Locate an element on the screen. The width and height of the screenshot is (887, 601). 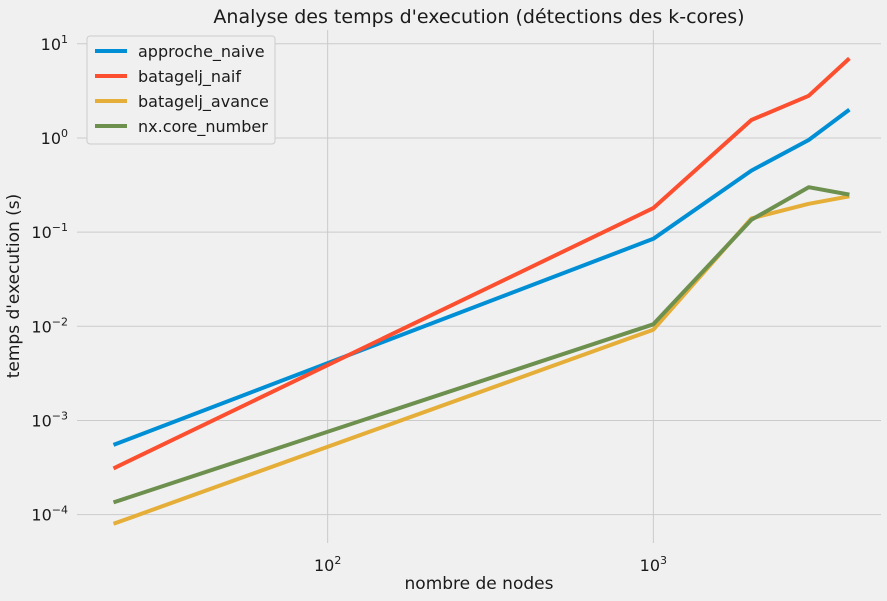
x-tick-label: 10³ is located at coordinates (653, 564).